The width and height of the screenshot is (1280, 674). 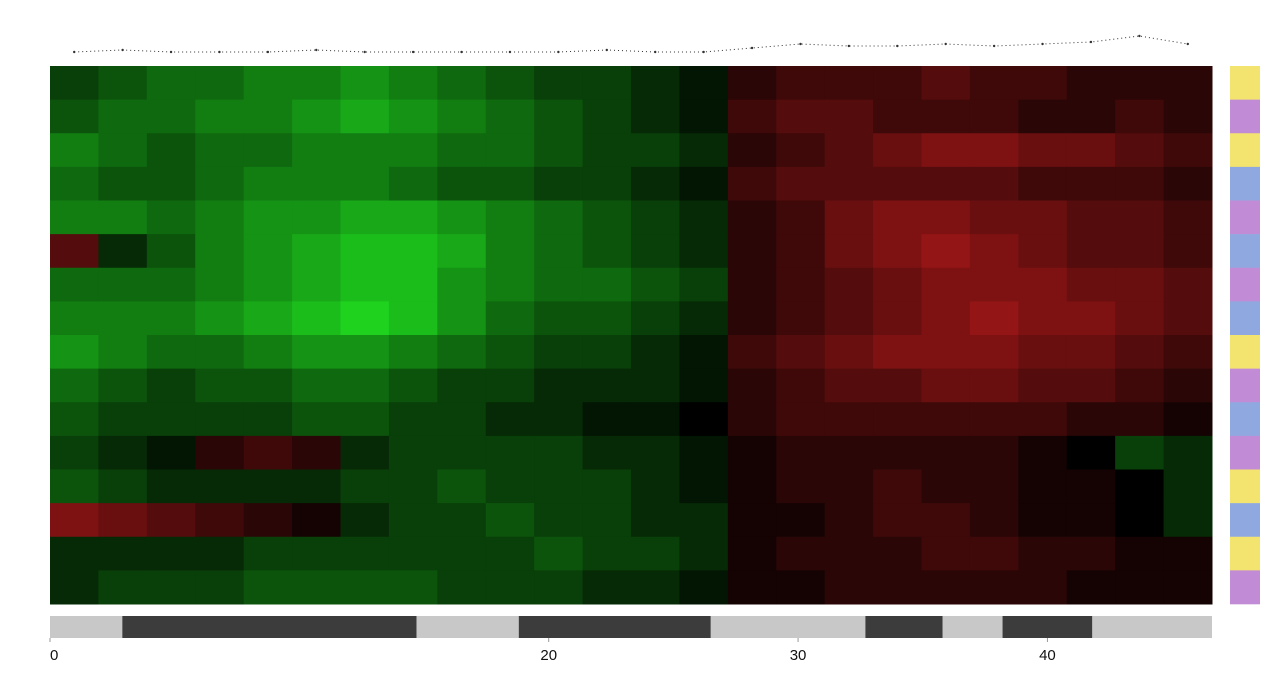 I want to click on segment, so click(x=904, y=627).